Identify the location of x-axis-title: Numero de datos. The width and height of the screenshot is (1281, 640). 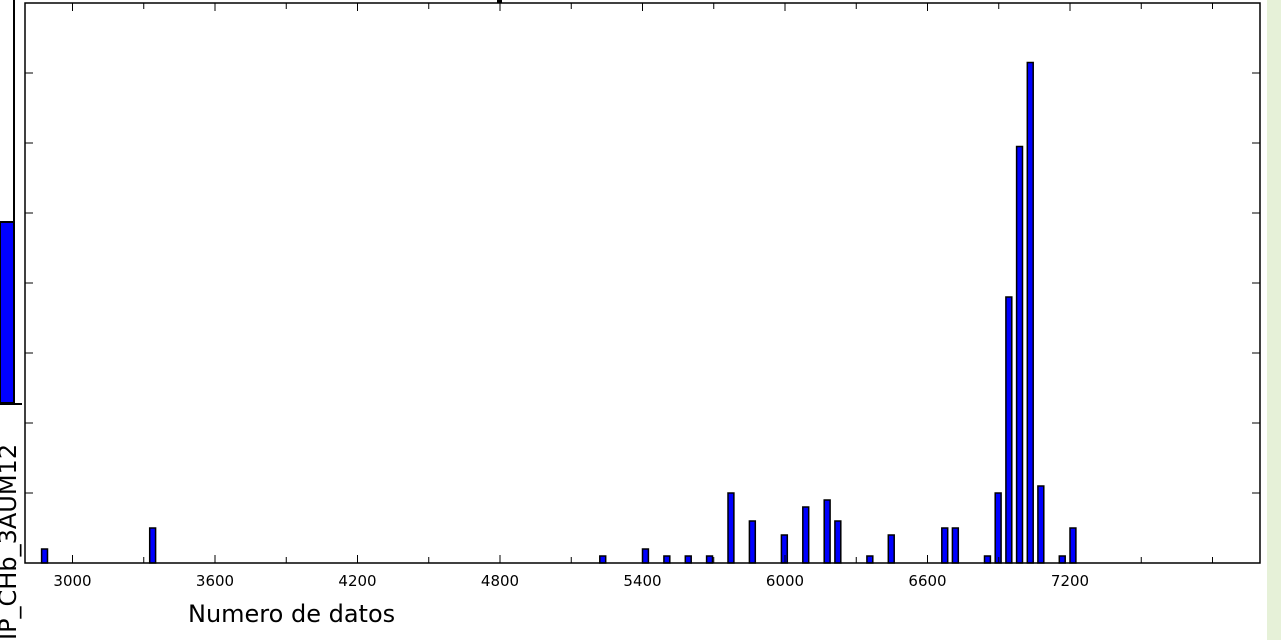
(291, 614).